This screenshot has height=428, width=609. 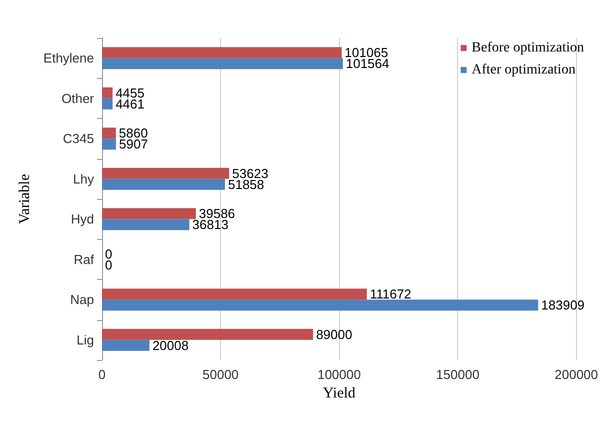 I want to click on y-tick-label: Nap, so click(x=82, y=300).